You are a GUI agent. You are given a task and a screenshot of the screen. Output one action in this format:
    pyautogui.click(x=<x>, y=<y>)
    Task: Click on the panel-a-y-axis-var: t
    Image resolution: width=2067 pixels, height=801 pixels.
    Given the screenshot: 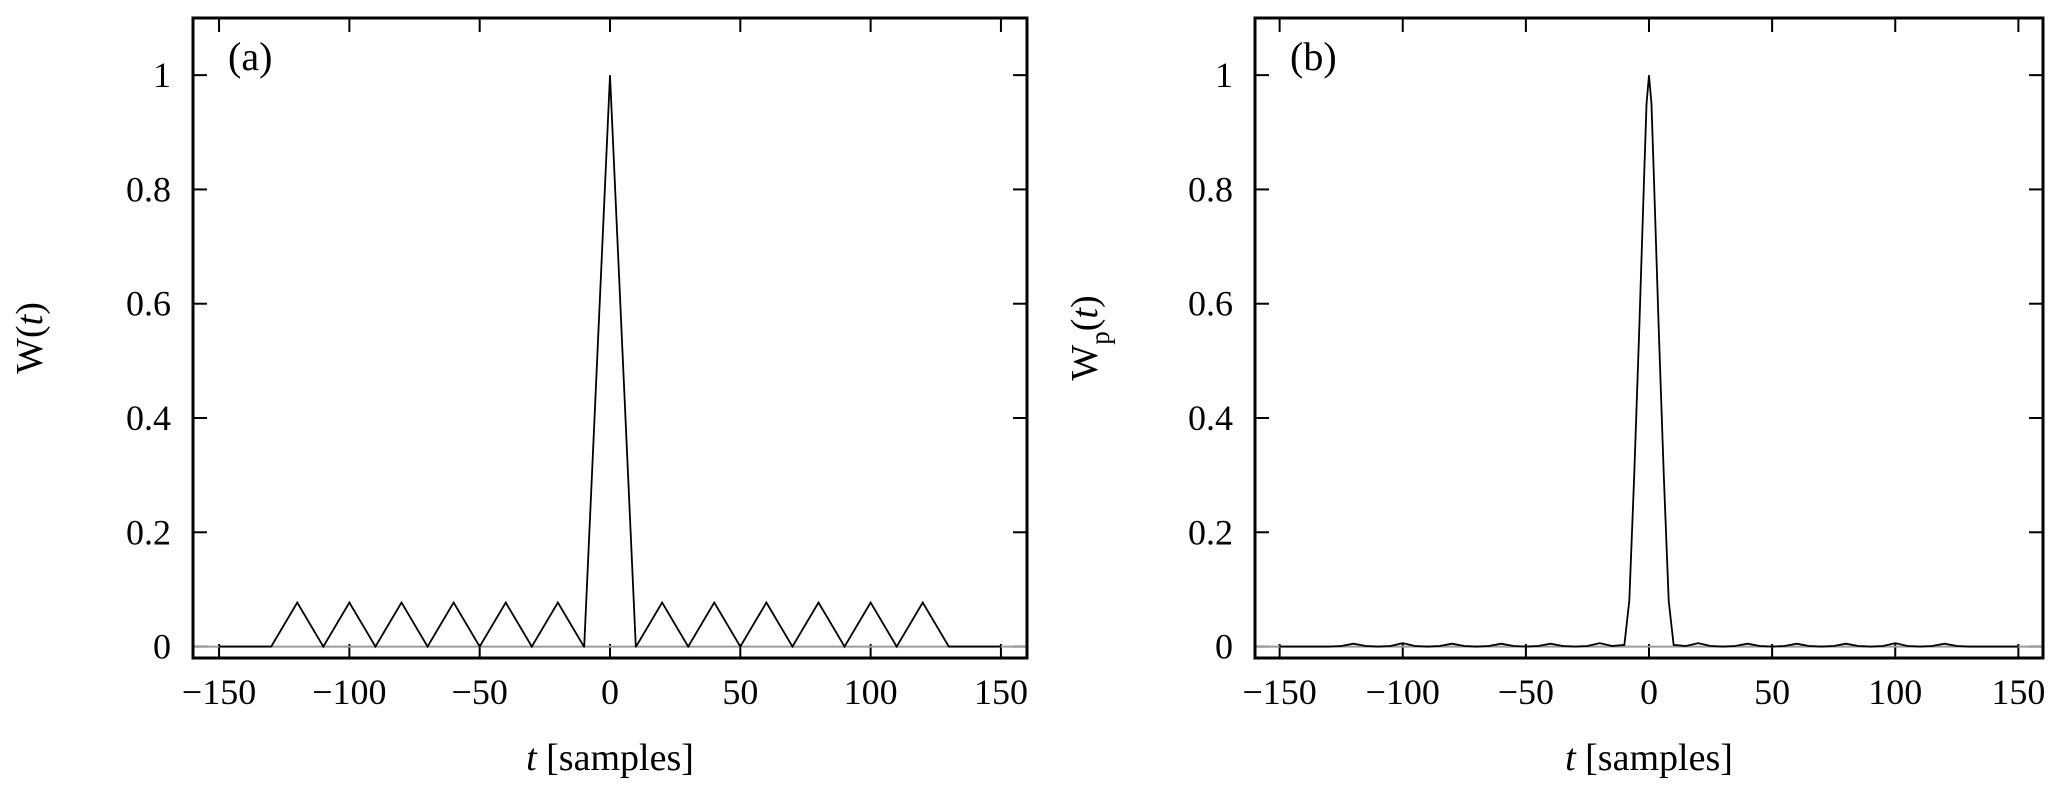 What is the action you would take?
    pyautogui.click(x=30, y=319)
    